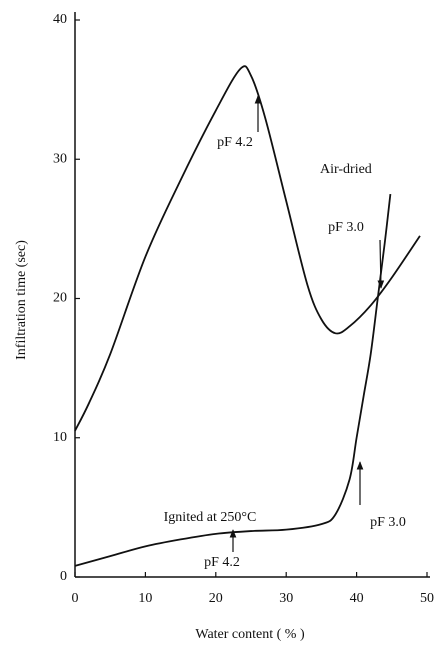  Describe the element at coordinates (357, 598) in the screenshot. I see `x-tick-label: 40` at that location.